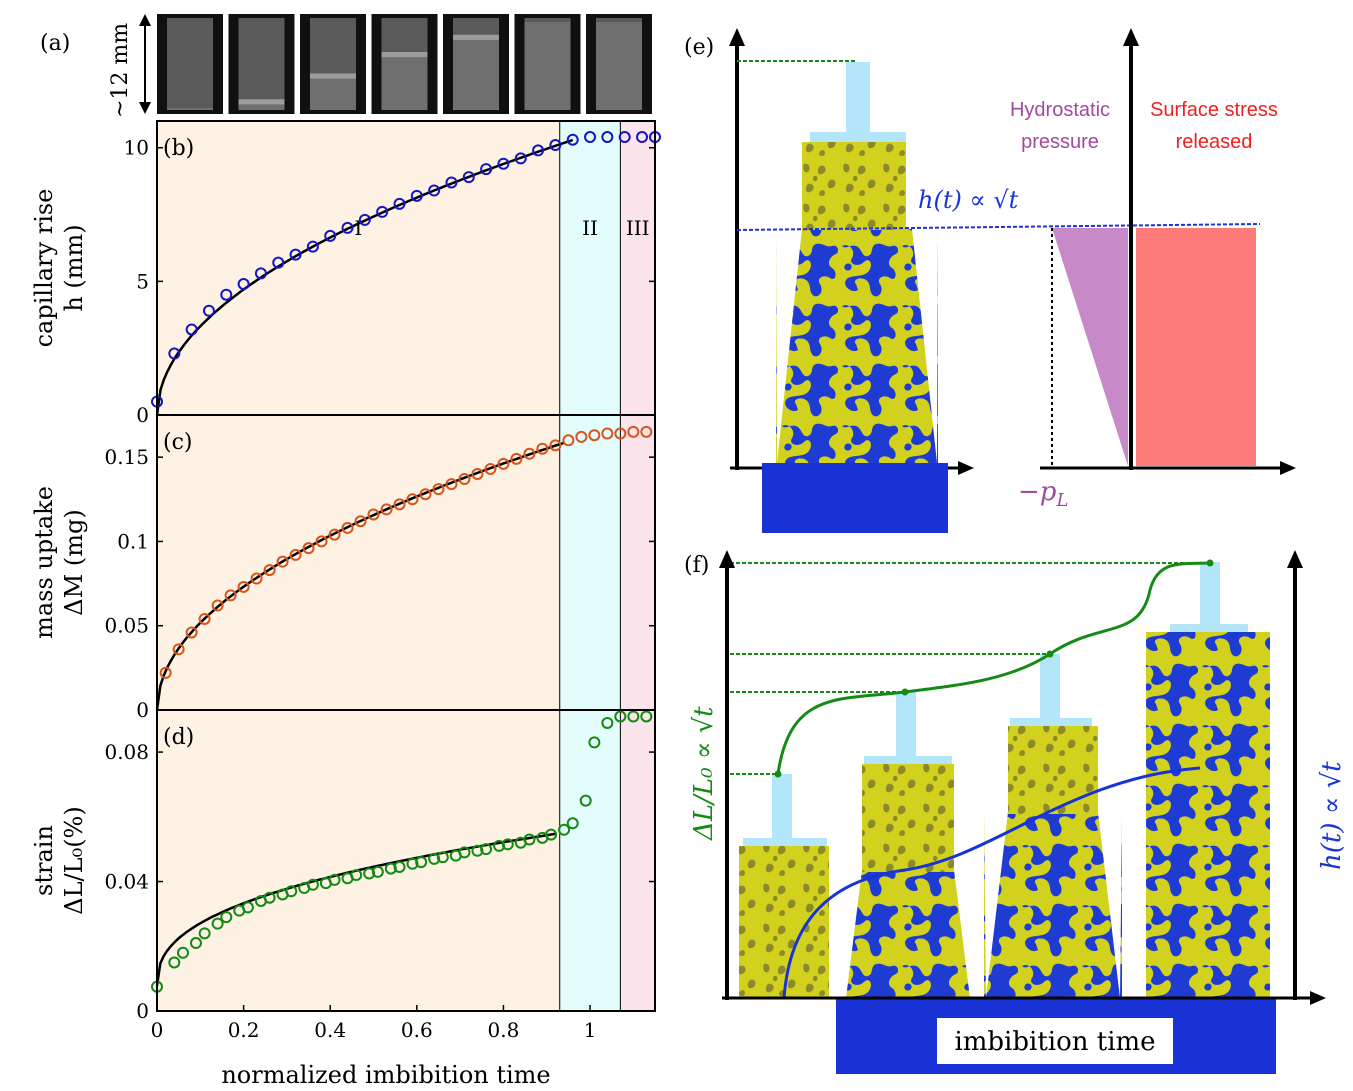 This screenshot has width=1353, height=1091. What do you see at coordinates (1051, 722) in the screenshot?
I see `f-stage3-plate` at bounding box center [1051, 722].